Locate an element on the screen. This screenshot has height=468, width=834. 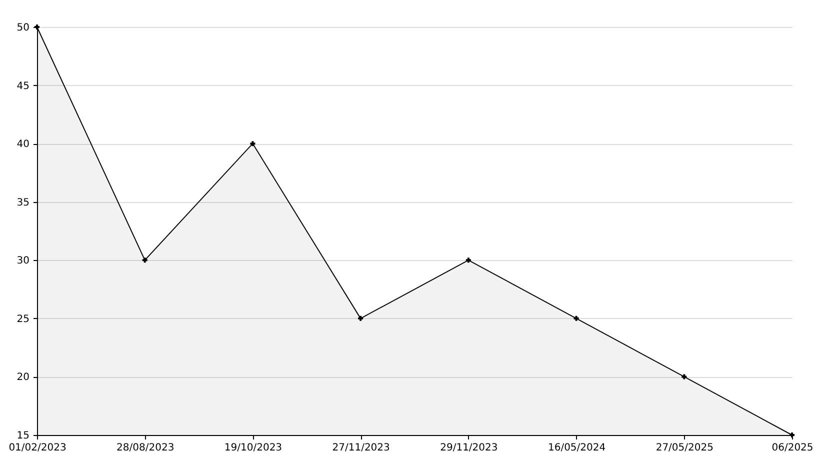
x-tick-label: 19/10/2023 is located at coordinates (253, 448).